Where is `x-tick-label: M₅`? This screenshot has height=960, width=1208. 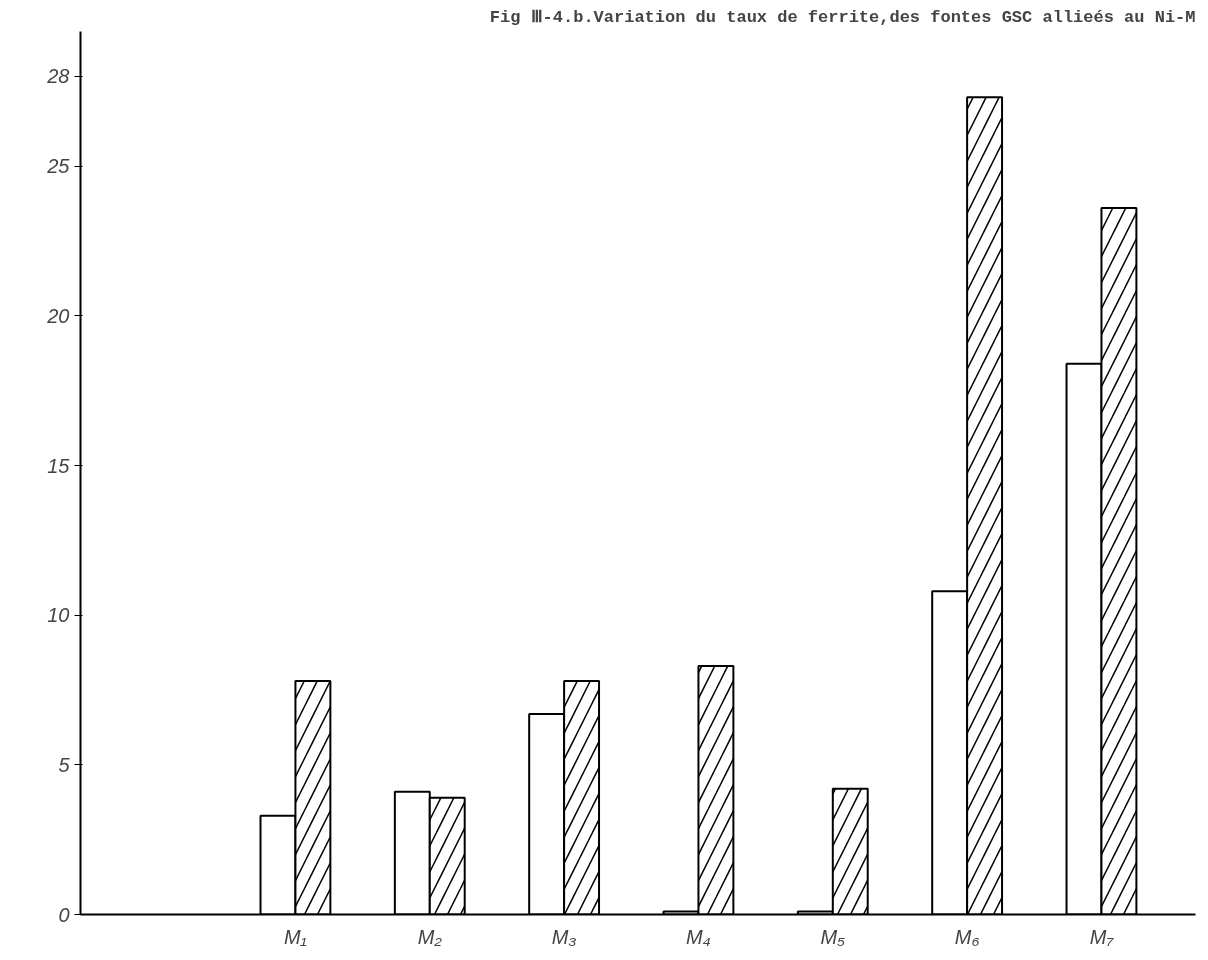
x-tick-label: M₅ is located at coordinates (833, 936).